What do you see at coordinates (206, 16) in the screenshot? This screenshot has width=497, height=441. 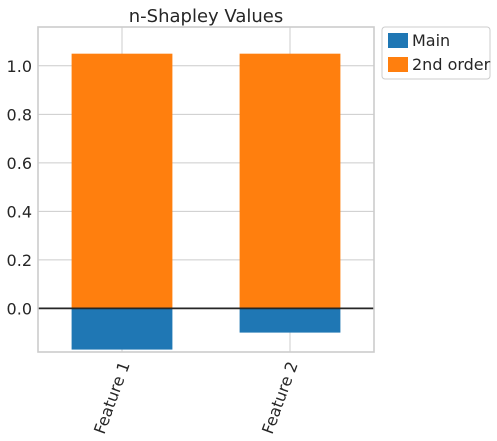 I see `chart-title: n-Shapley Values` at bounding box center [206, 16].